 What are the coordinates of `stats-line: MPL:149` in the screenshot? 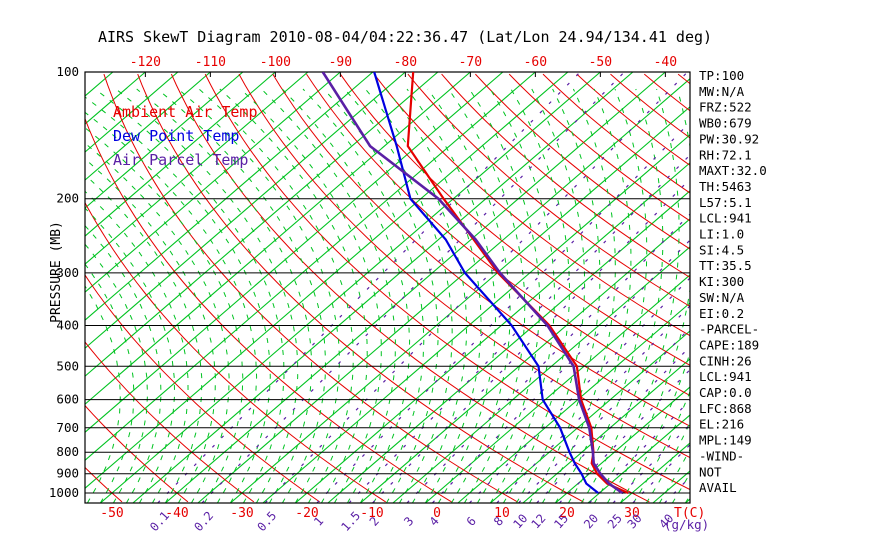 It's located at (725, 440).